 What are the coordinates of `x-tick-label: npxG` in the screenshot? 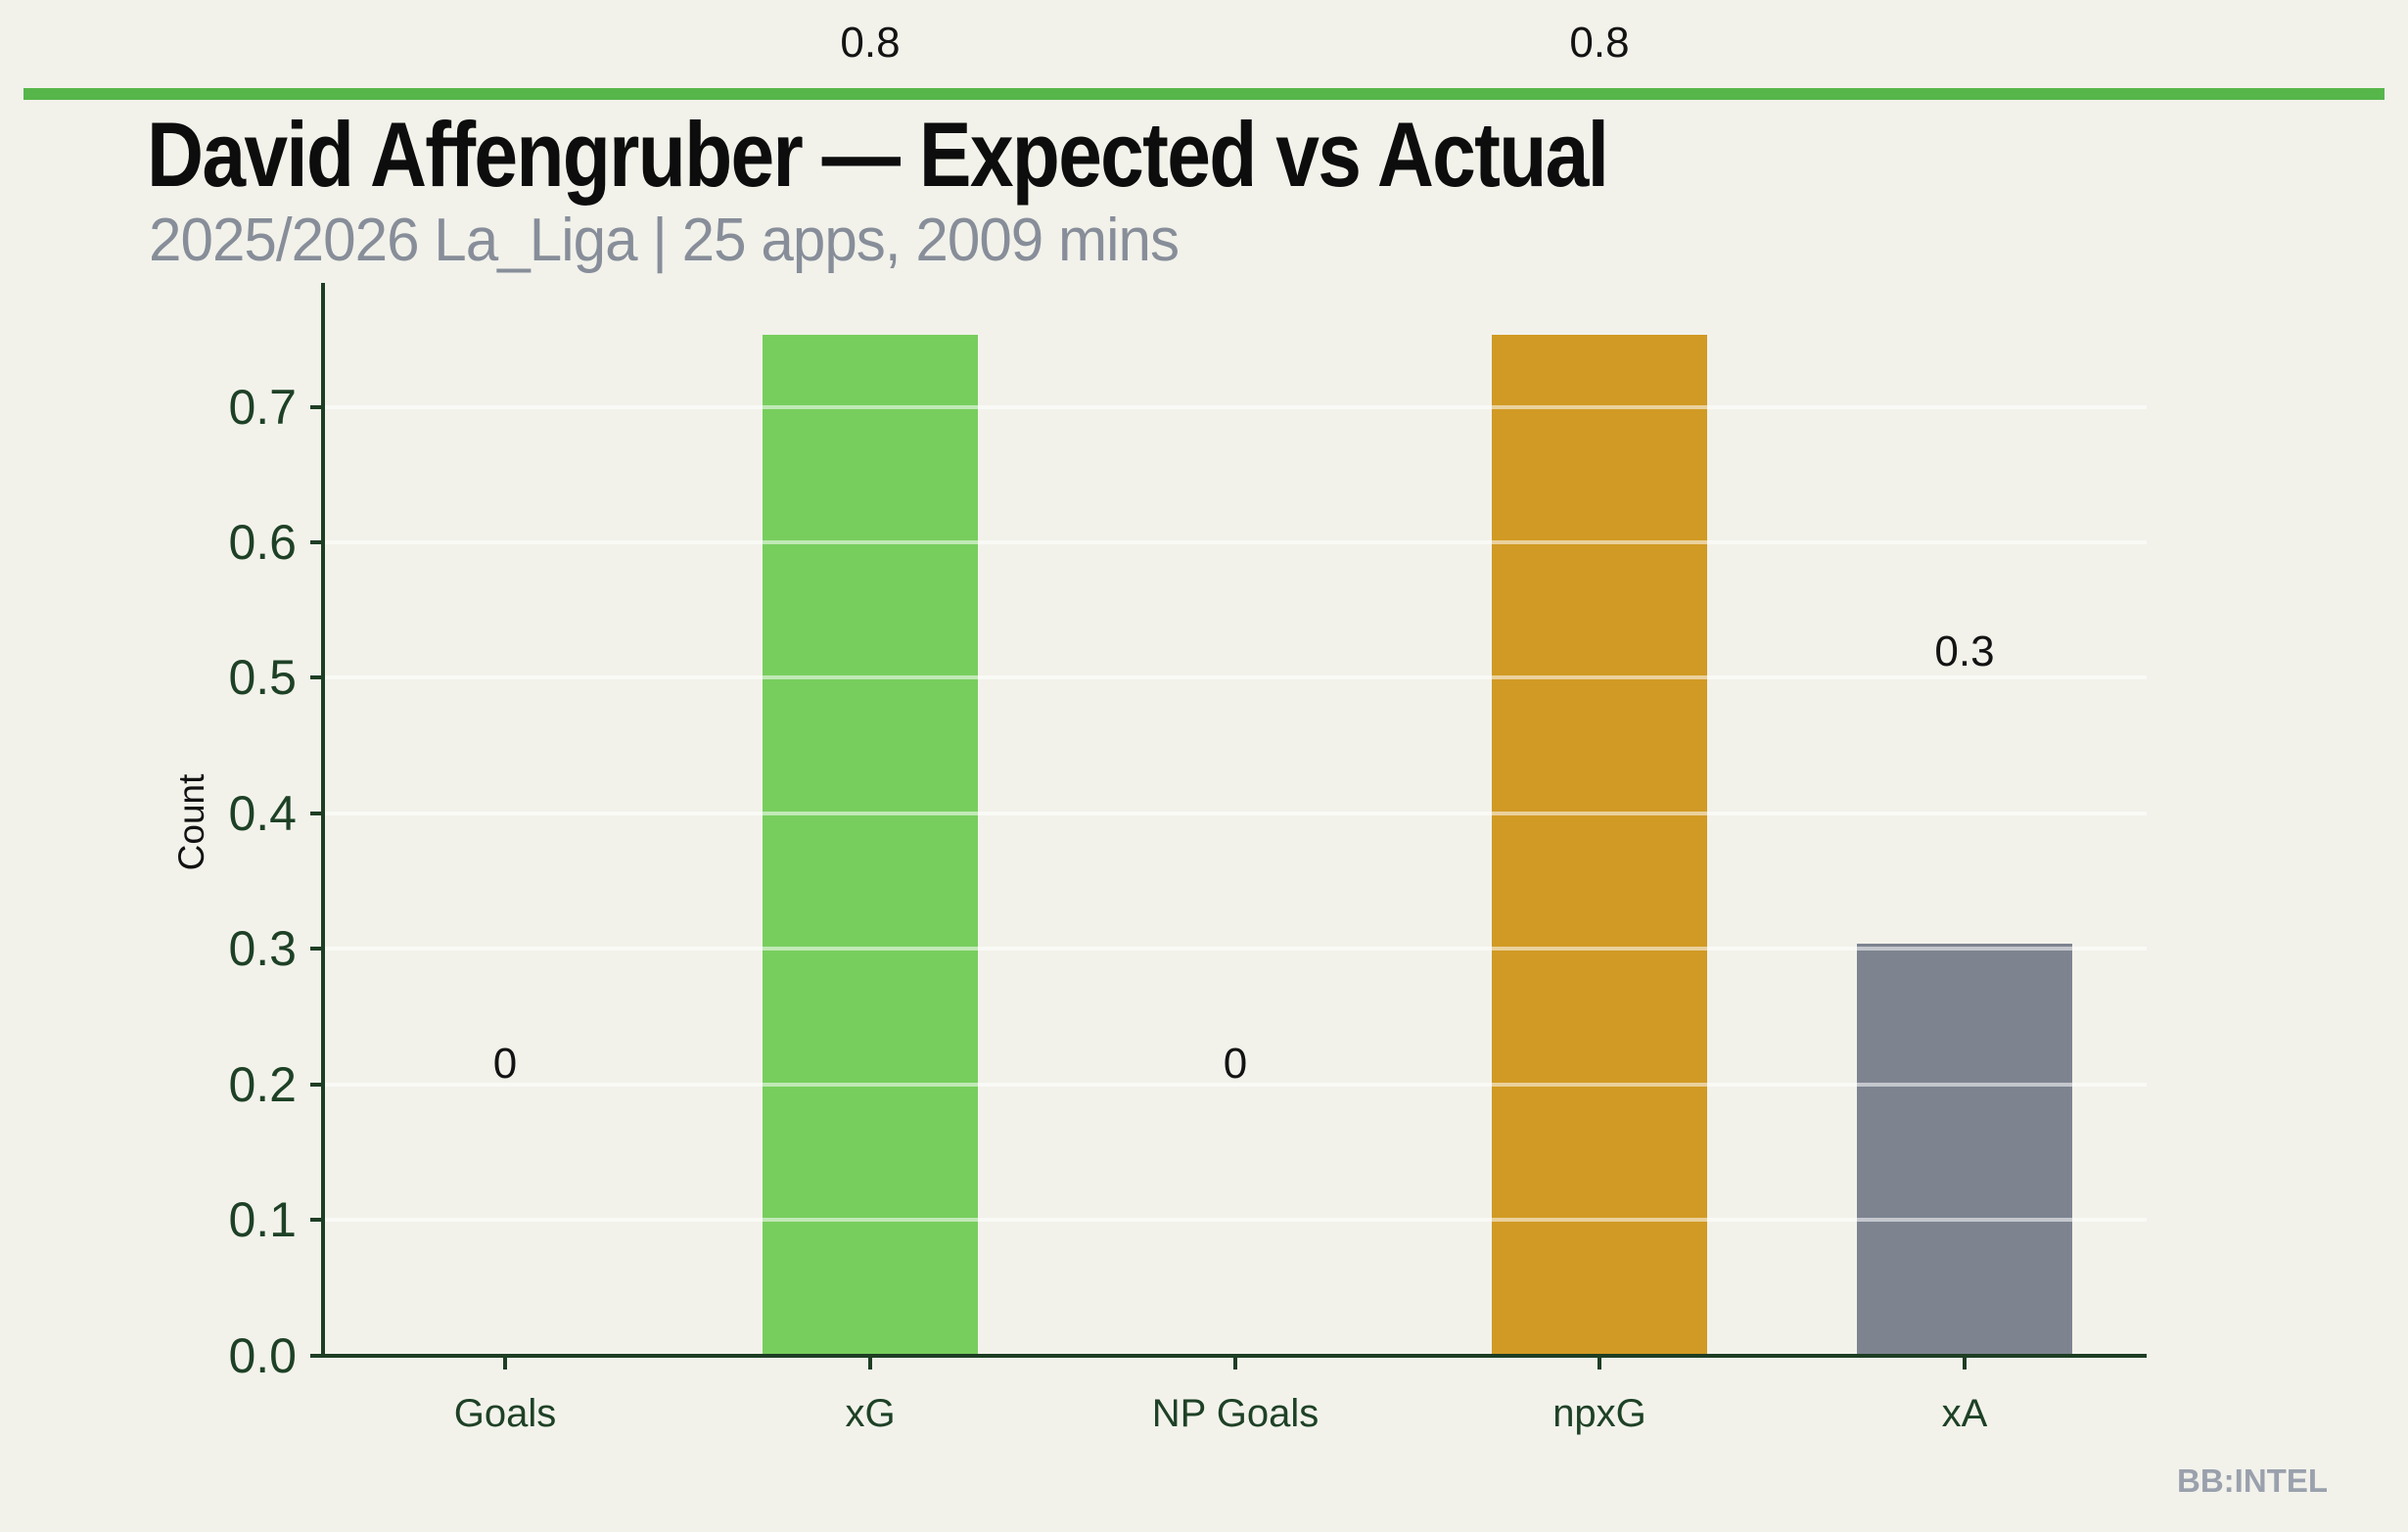 It's located at (1599, 1413).